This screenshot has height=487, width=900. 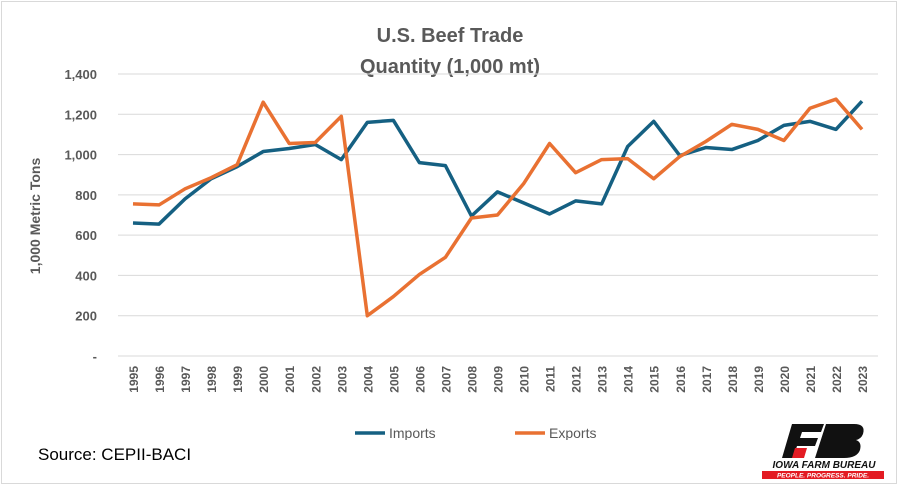 What do you see at coordinates (86, 275) in the screenshot?
I see `y-tick-label: 400` at bounding box center [86, 275].